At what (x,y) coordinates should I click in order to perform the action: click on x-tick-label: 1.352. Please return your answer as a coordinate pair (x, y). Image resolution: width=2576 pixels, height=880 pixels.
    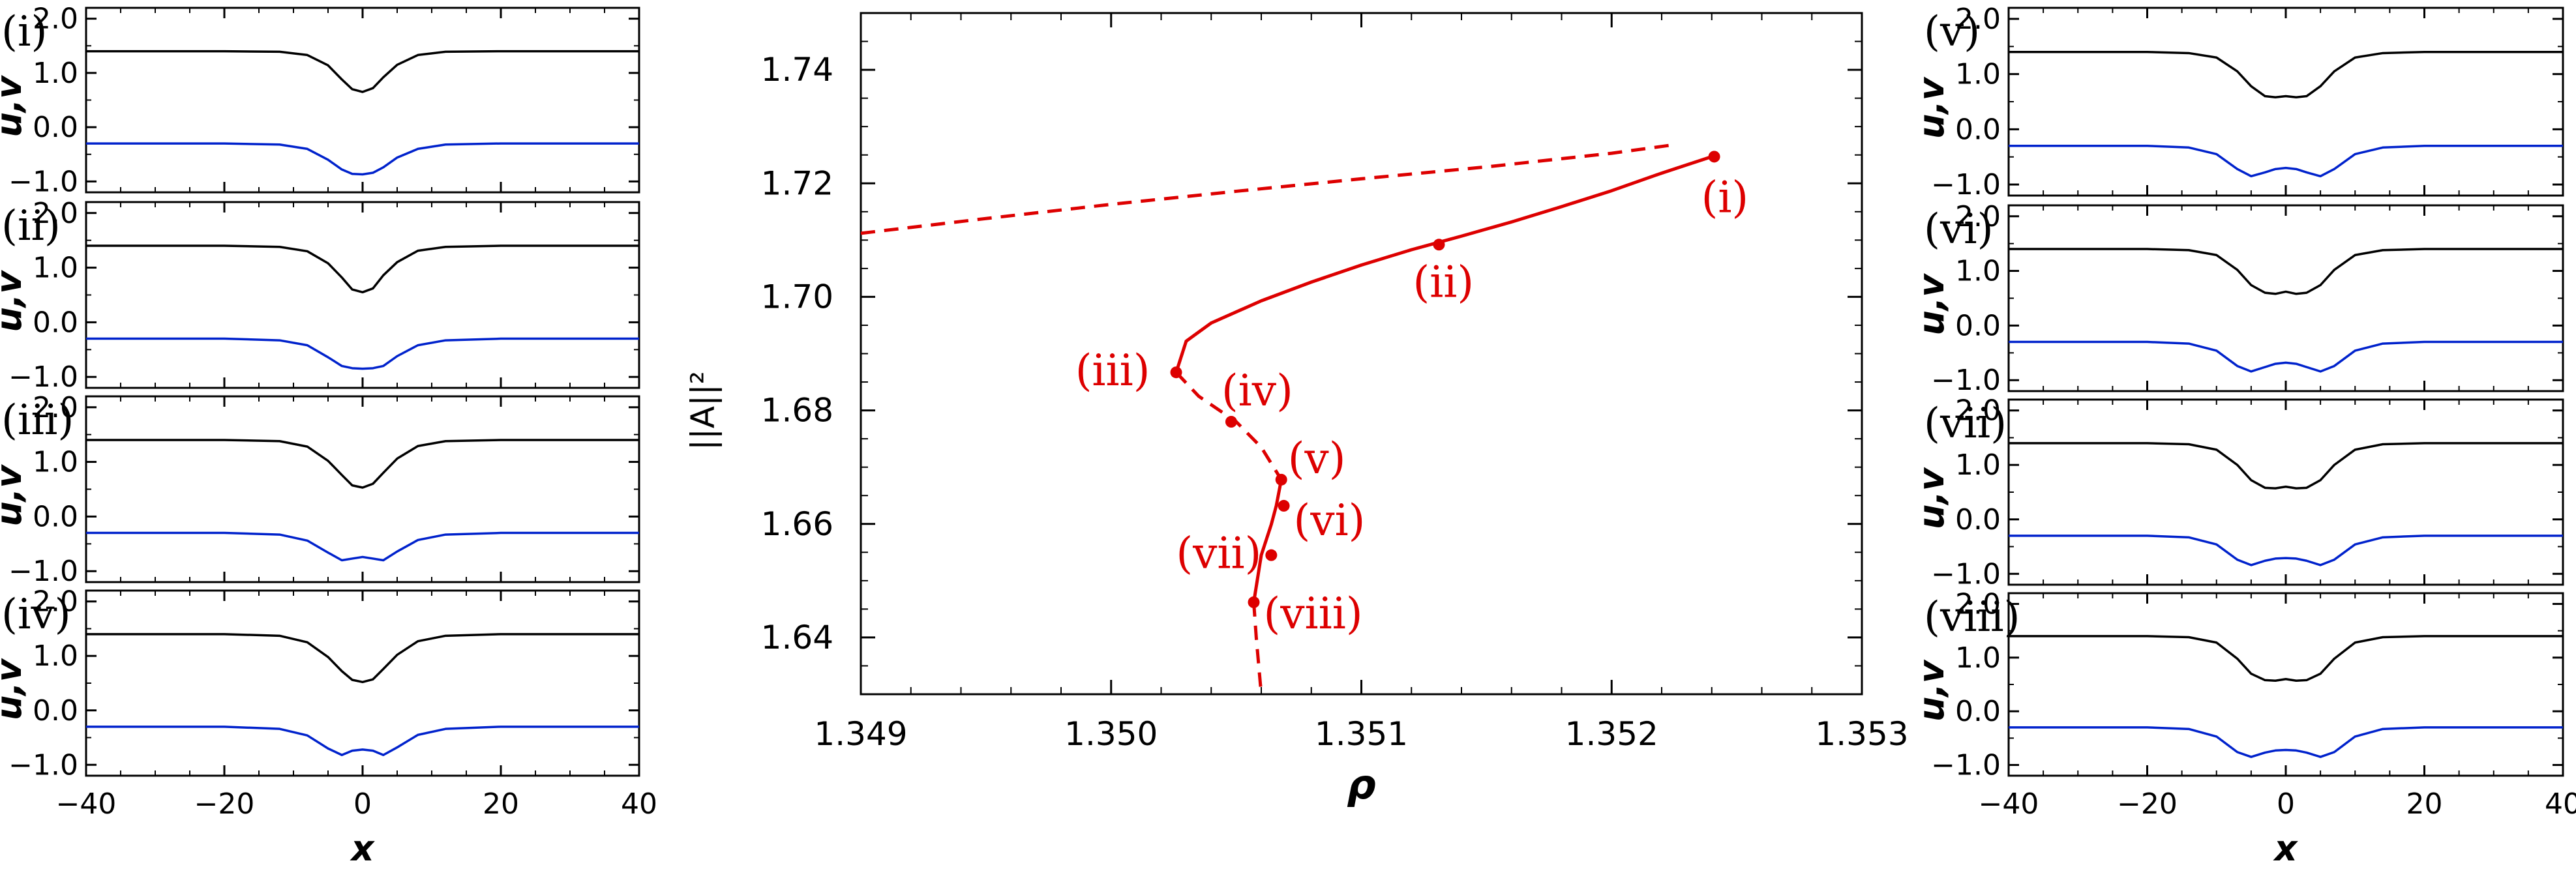
    Looking at the image, I should click on (1611, 734).